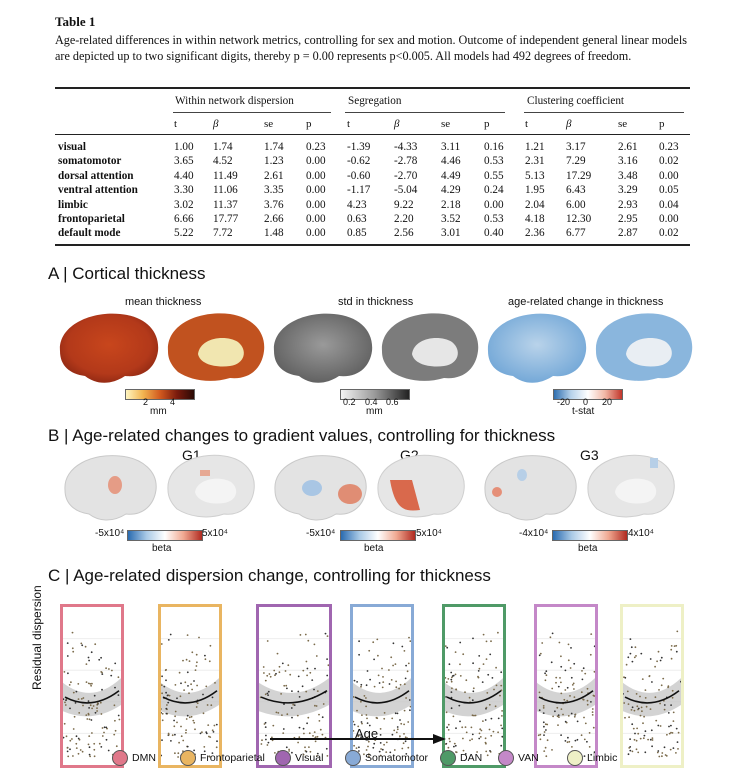 The width and height of the screenshot is (744, 776). What do you see at coordinates (359, 161) in the screenshot?
I see `table-cell: -0.62` at bounding box center [359, 161].